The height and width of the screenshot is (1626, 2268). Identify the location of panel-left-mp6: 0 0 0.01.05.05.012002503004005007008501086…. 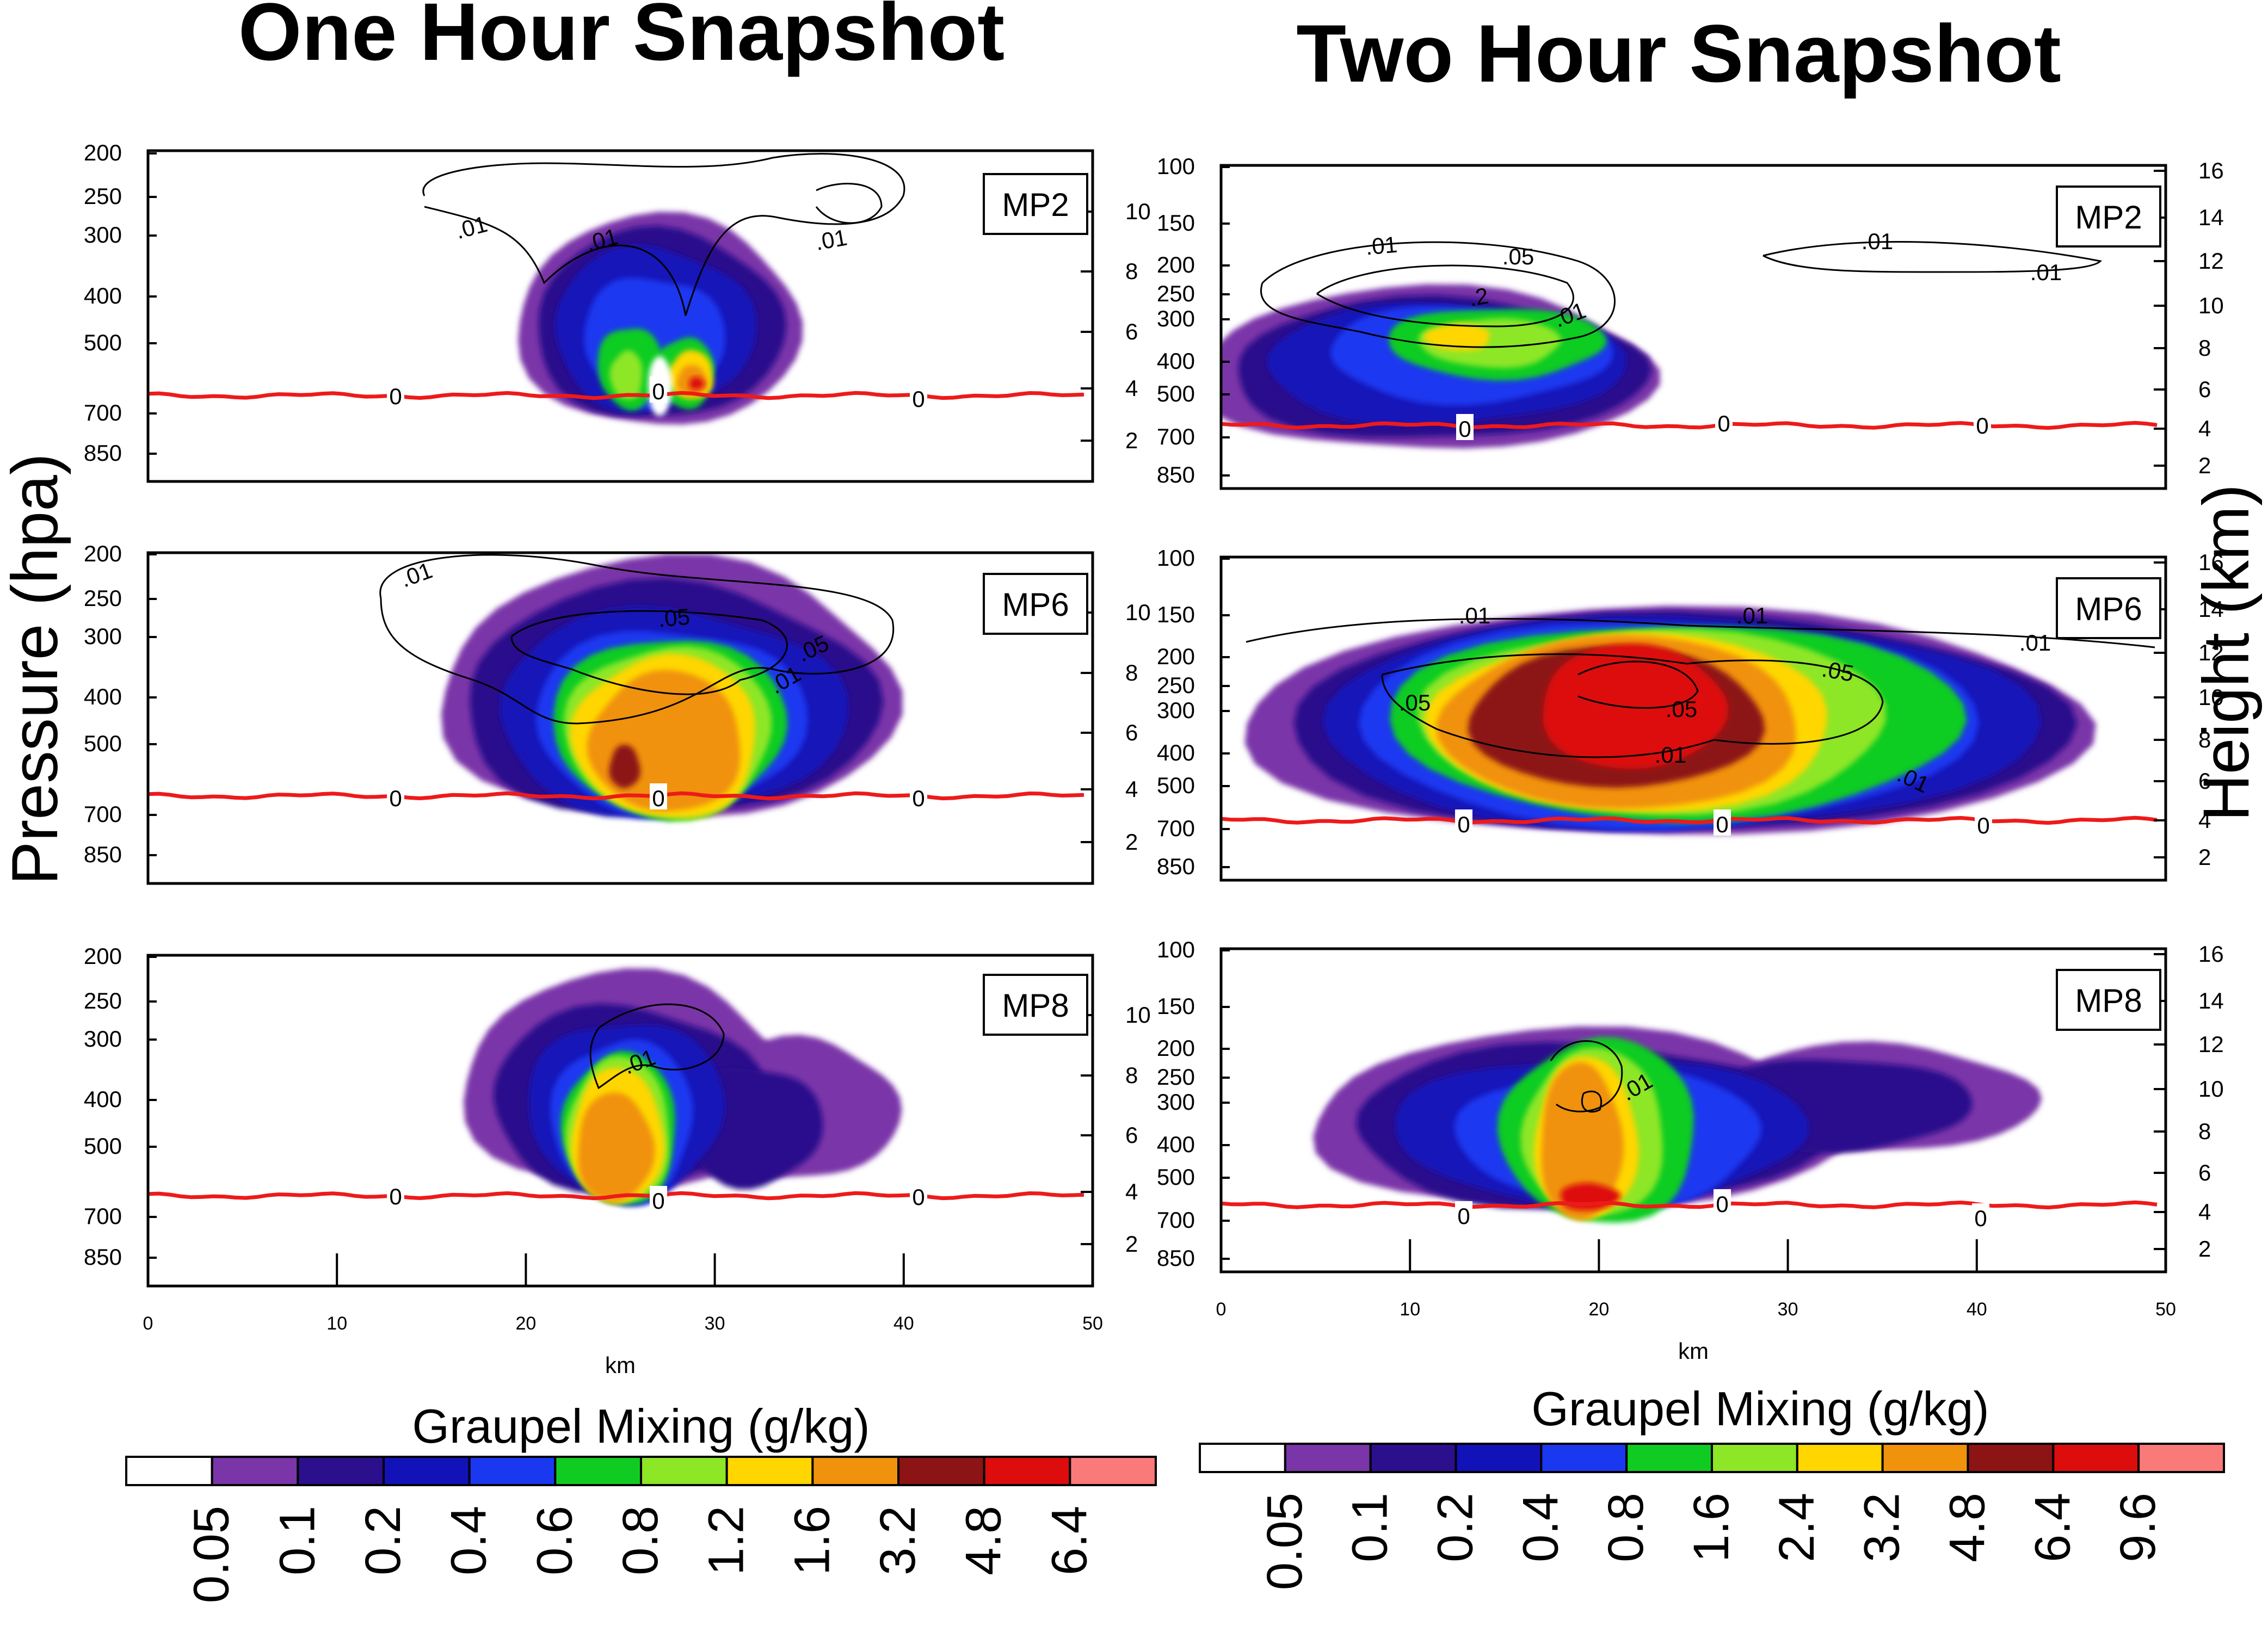
(617, 713).